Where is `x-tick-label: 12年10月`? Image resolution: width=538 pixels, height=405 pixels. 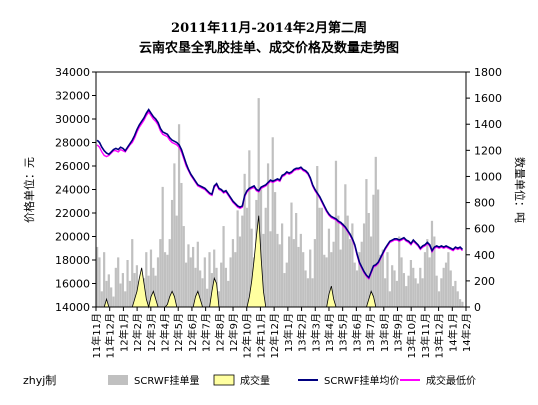
x-tick-label: 12年10月 is located at coordinates (247, 335).